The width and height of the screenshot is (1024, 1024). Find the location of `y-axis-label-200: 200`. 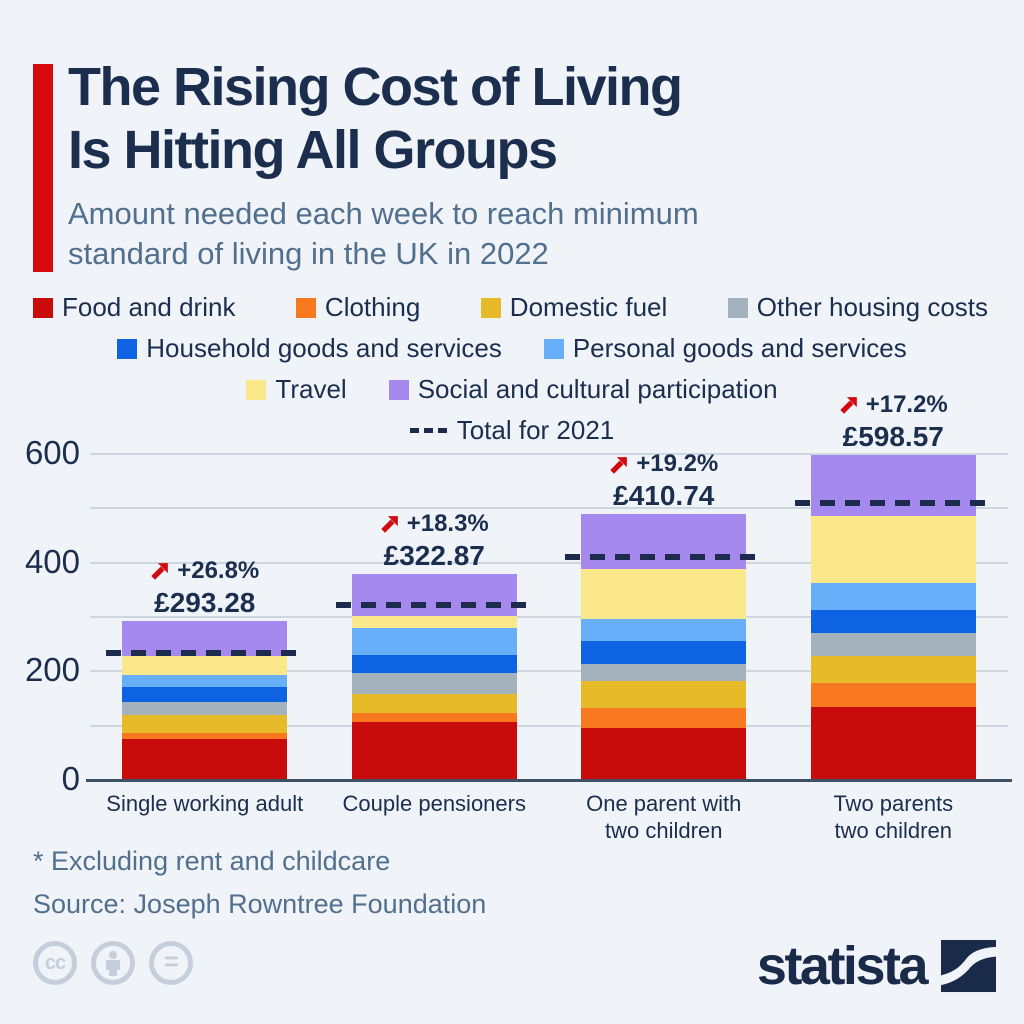

y-axis-label-200: 200 is located at coordinates (52, 670).